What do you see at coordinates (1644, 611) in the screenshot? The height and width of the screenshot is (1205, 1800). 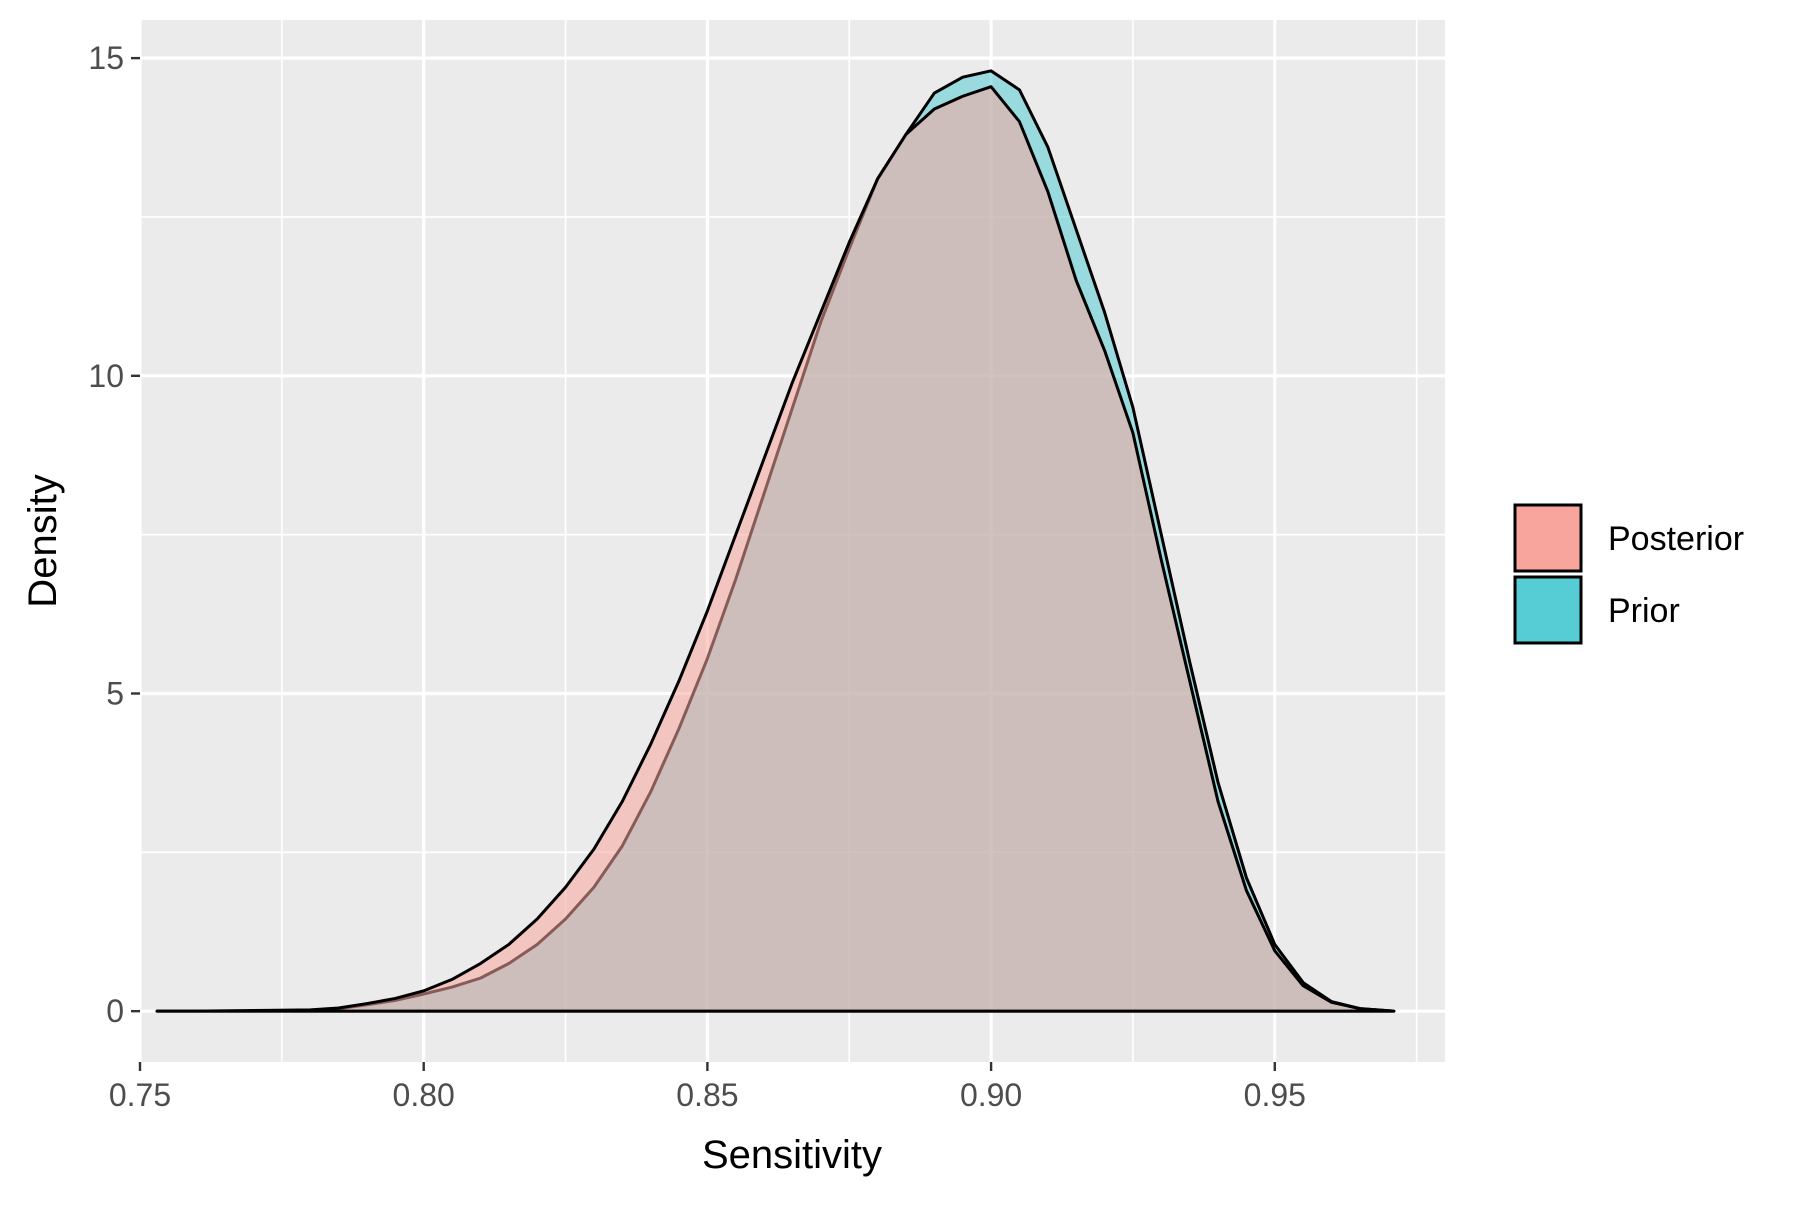 I see `legend-label-prior: Prior` at bounding box center [1644, 611].